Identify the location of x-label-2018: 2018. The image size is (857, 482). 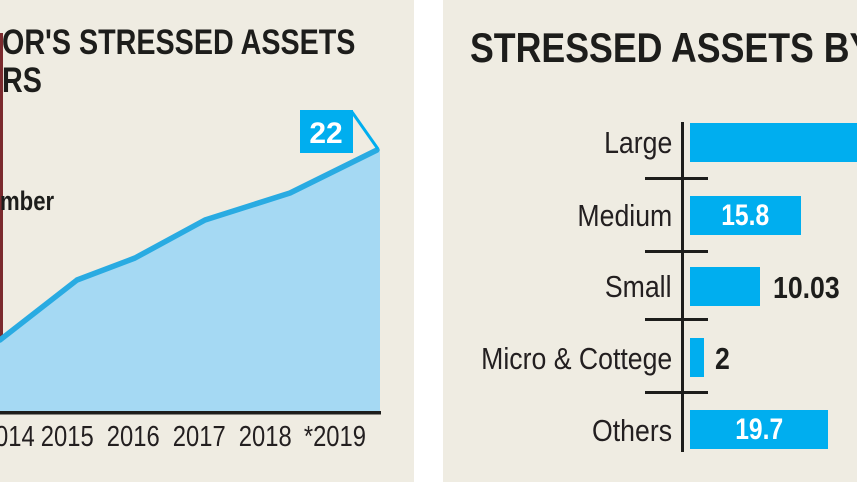
(265, 437).